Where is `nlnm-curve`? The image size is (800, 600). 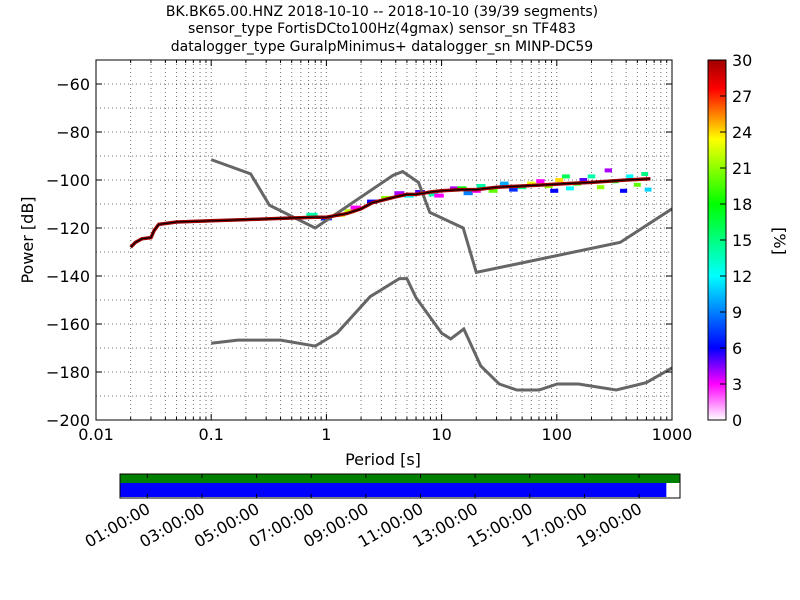
nlnm-curve is located at coordinates (441, 334).